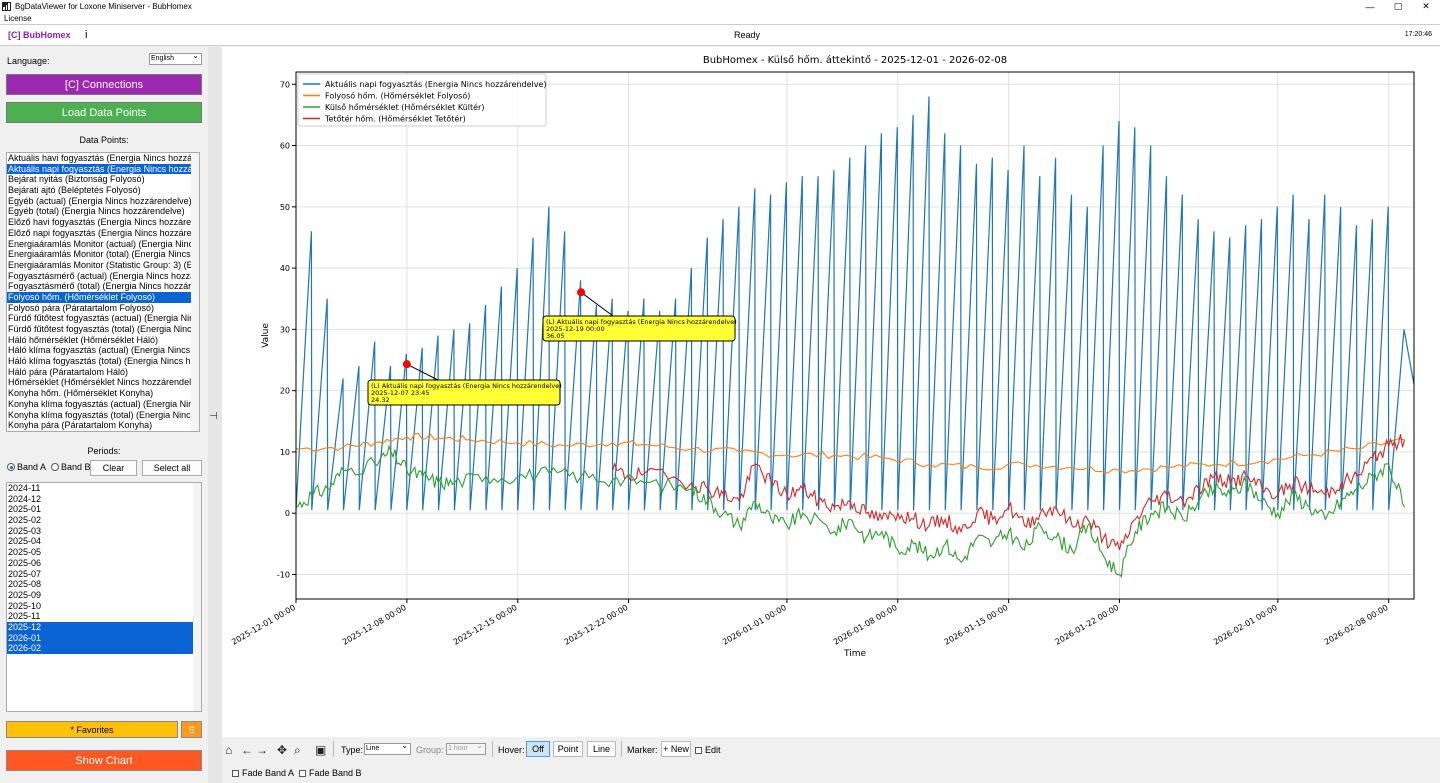 The image size is (1440, 783). Describe the element at coordinates (104, 84) in the screenshot. I see `connections-button: [C] Connections` at that location.